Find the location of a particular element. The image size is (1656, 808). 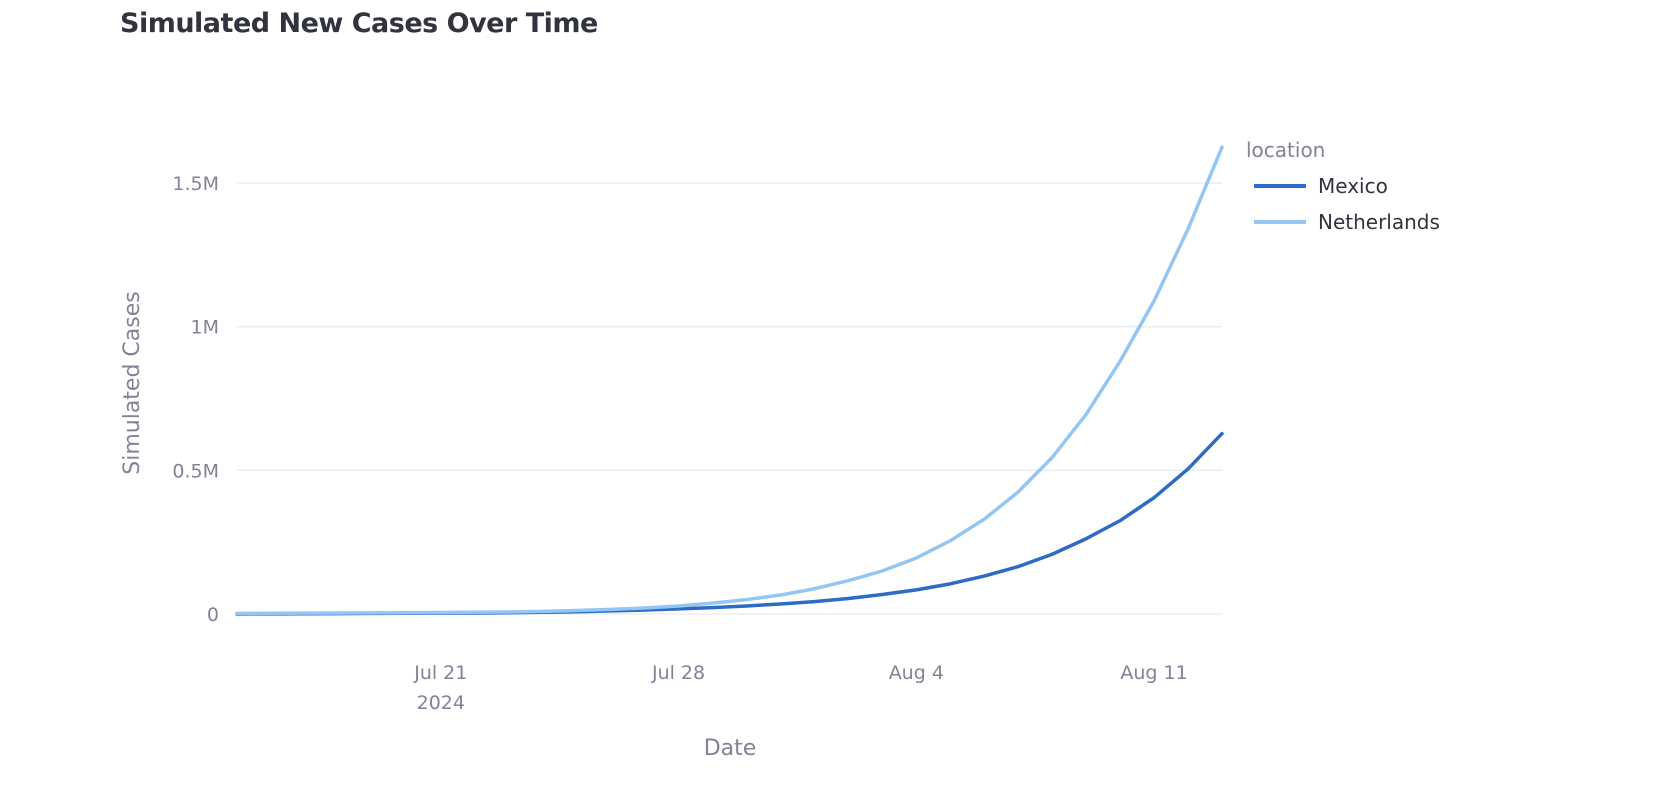

legend: location Mexico Netherlands is located at coordinates (1343, 186).